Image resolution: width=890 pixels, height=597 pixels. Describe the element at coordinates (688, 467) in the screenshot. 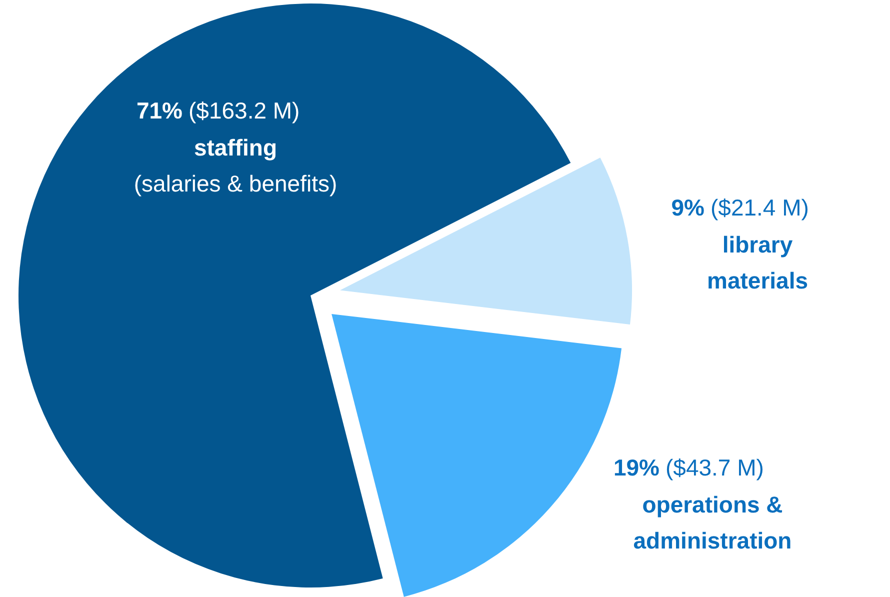

I see `data-label: 19% ($43.7 M)` at that location.